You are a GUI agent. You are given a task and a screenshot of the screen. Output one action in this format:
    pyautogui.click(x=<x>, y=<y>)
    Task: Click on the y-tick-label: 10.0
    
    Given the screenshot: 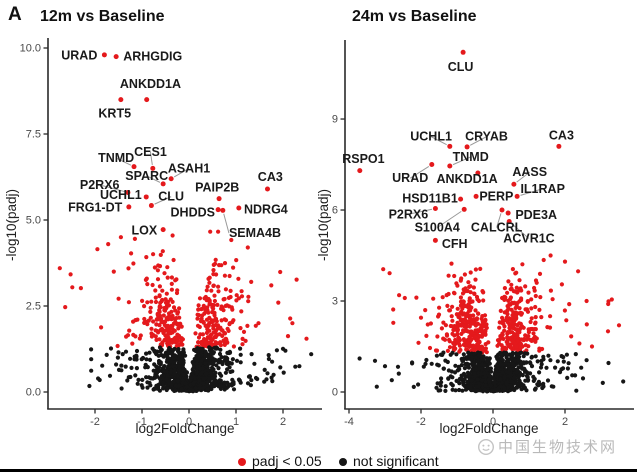 What is the action you would take?
    pyautogui.click(x=30, y=49)
    